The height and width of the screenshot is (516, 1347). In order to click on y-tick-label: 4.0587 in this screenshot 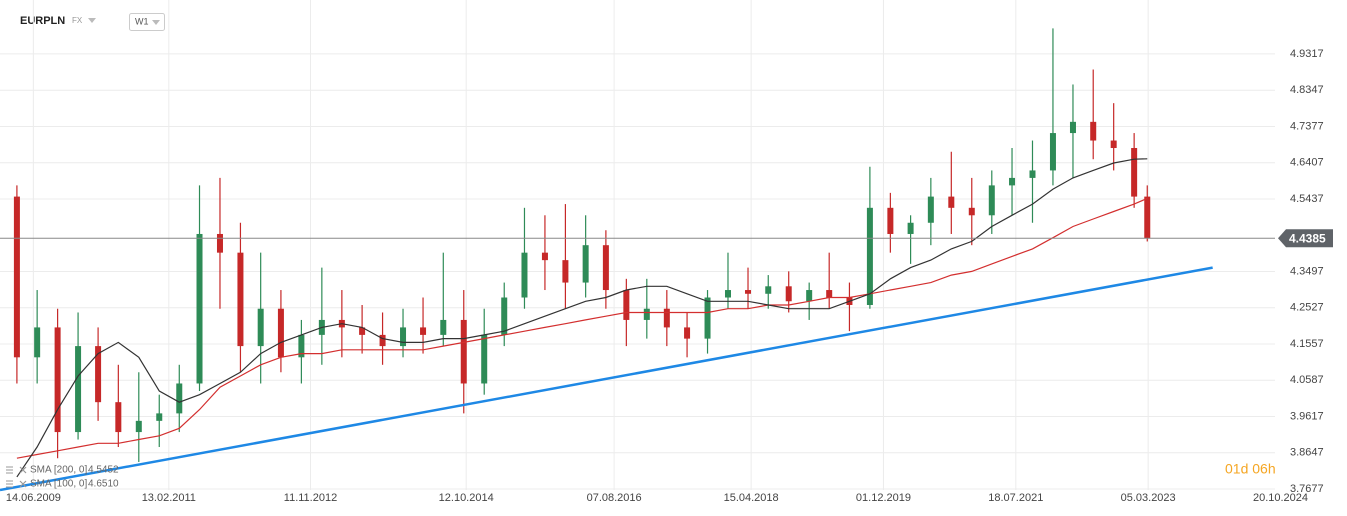, I will do `click(1307, 380)`.